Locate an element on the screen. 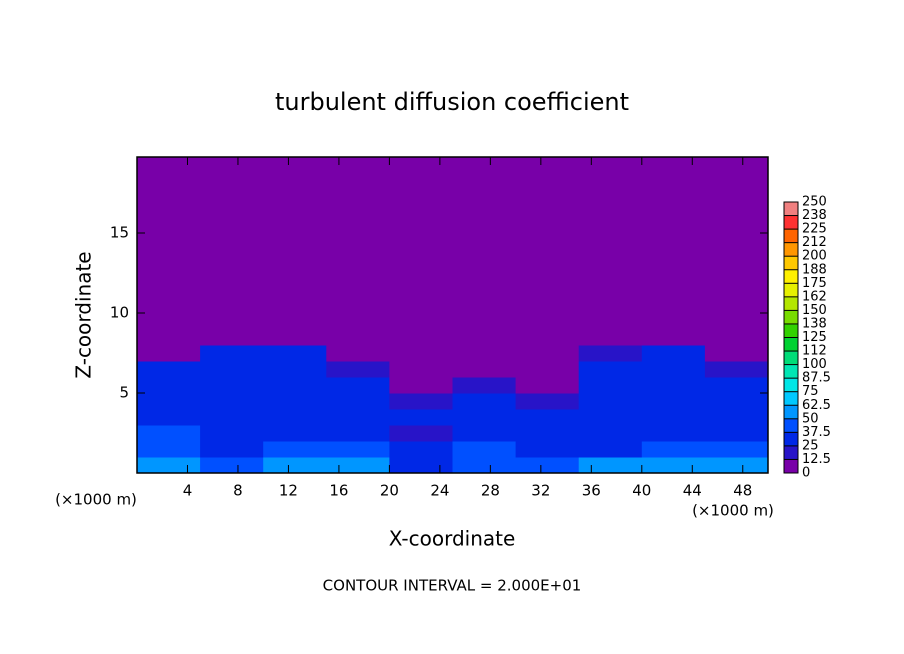  x-tick-label: 28 is located at coordinates (490, 491).